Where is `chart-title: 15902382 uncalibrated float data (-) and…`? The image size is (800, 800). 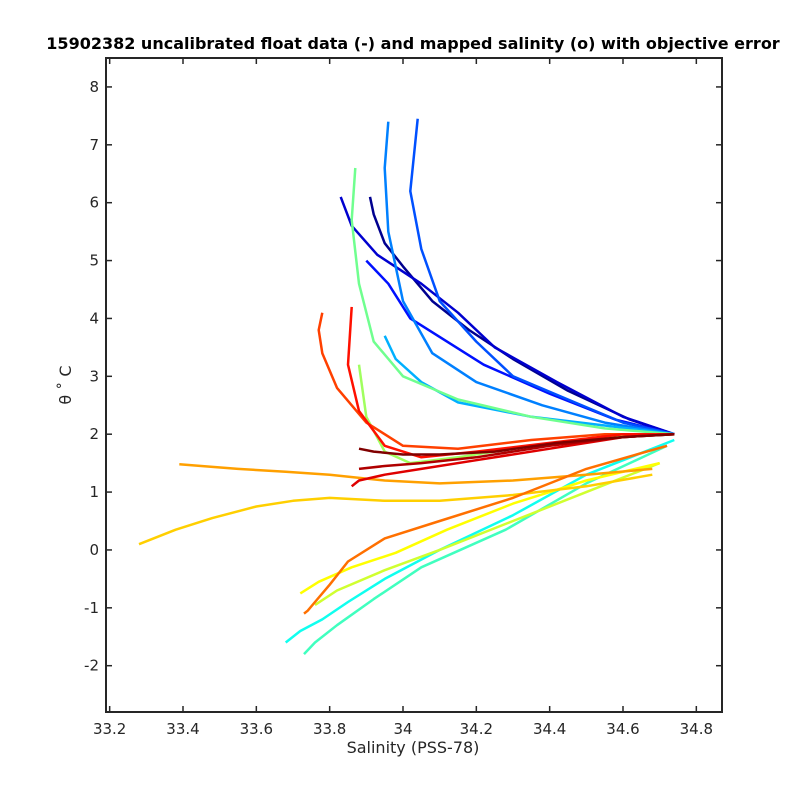
chart-title: 15902382 uncalibrated float data (-) and… is located at coordinates (413, 43).